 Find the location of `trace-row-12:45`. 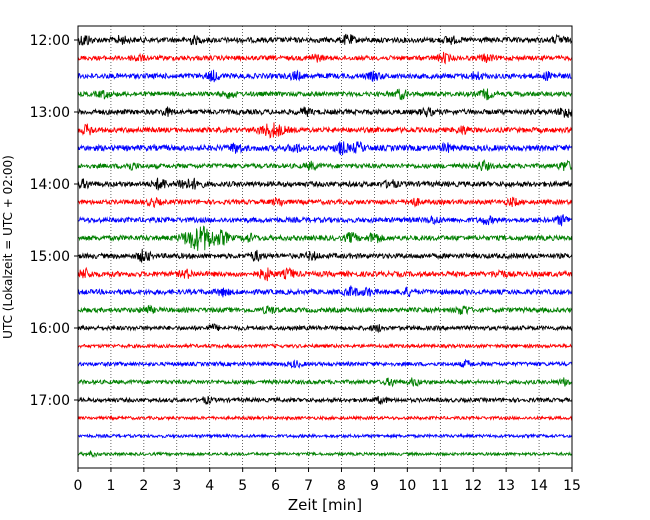

trace-row-12:45 is located at coordinates (325, 94).